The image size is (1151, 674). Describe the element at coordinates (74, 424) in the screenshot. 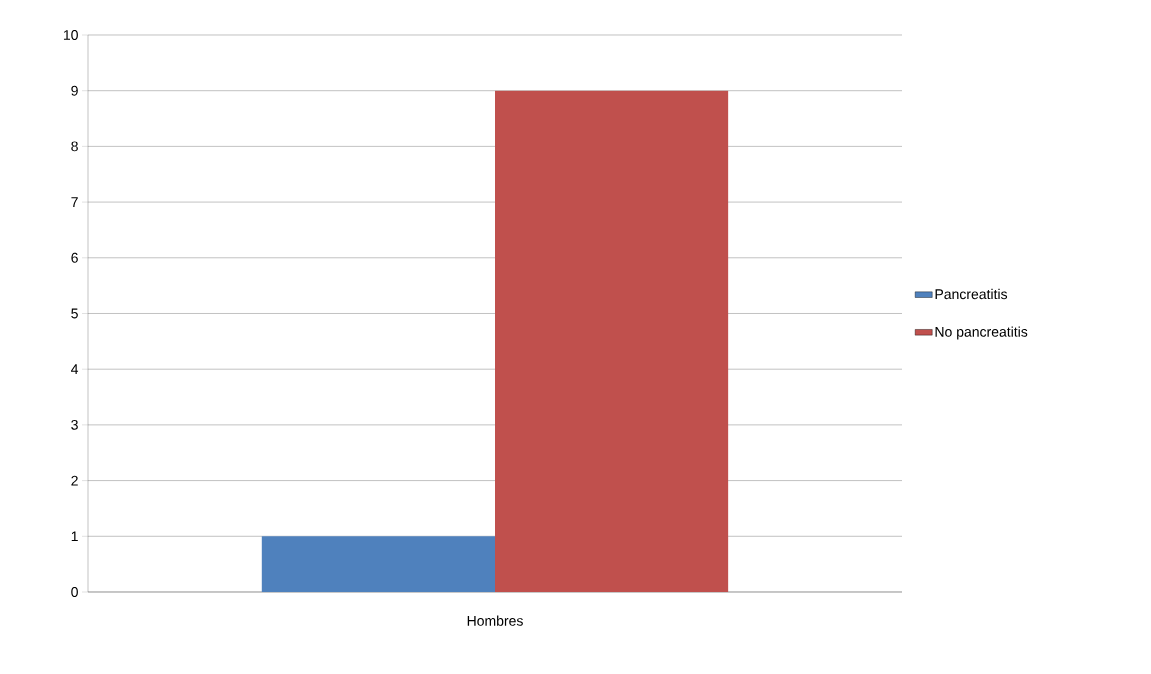

I see `y-tick-label: 3` at that location.